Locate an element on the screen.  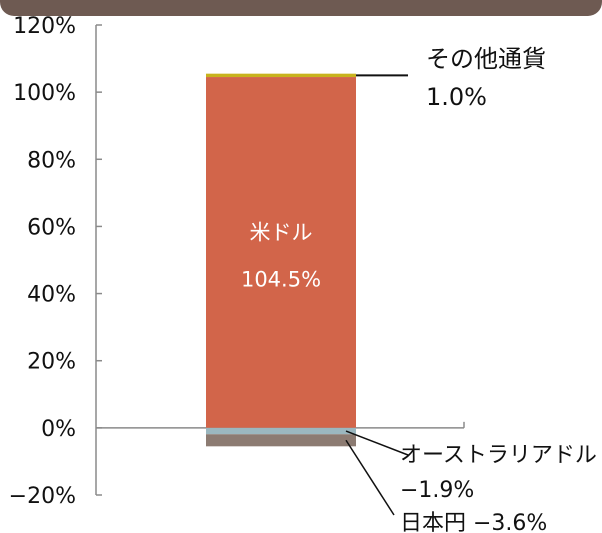
bar-segment-日本円 is located at coordinates (281, 440).